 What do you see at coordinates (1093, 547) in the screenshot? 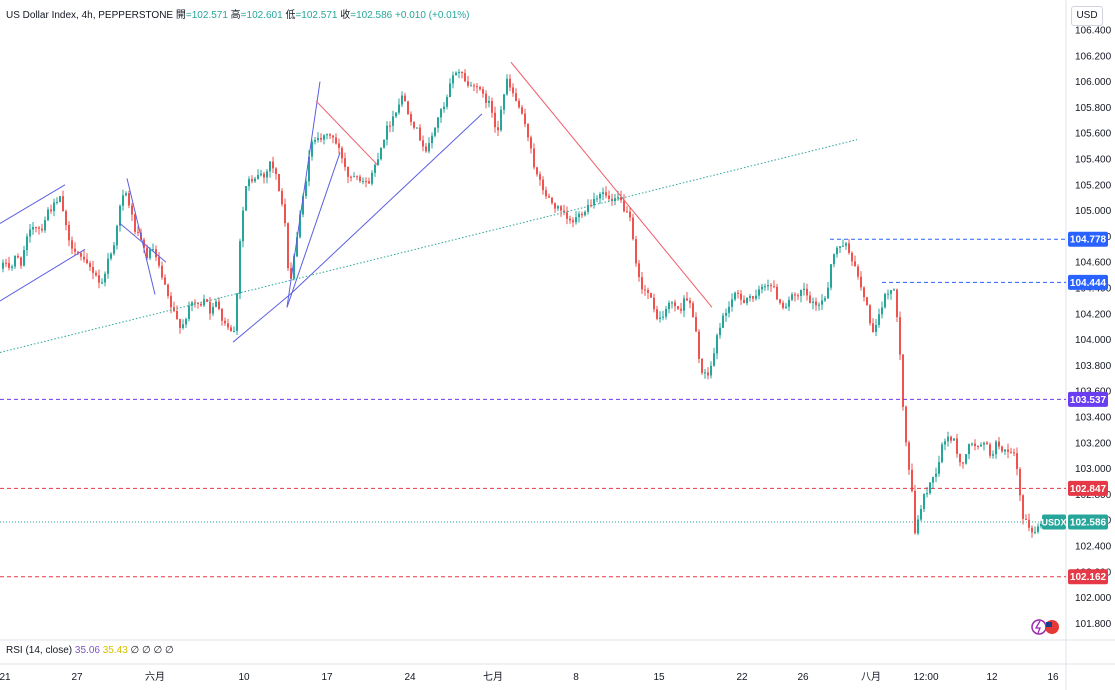
I see `y-tick-label: 102.400` at bounding box center [1093, 547].